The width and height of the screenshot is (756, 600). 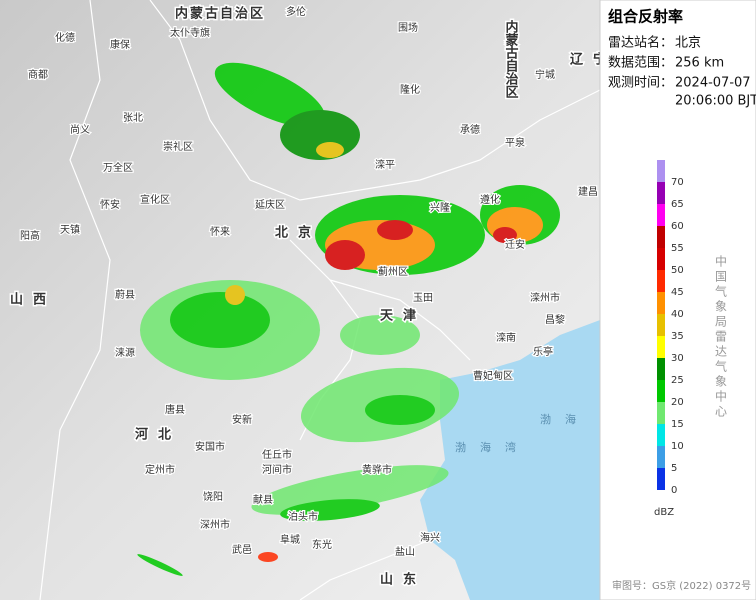 I want to click on place-label: 玉田, so click(x=423, y=298).